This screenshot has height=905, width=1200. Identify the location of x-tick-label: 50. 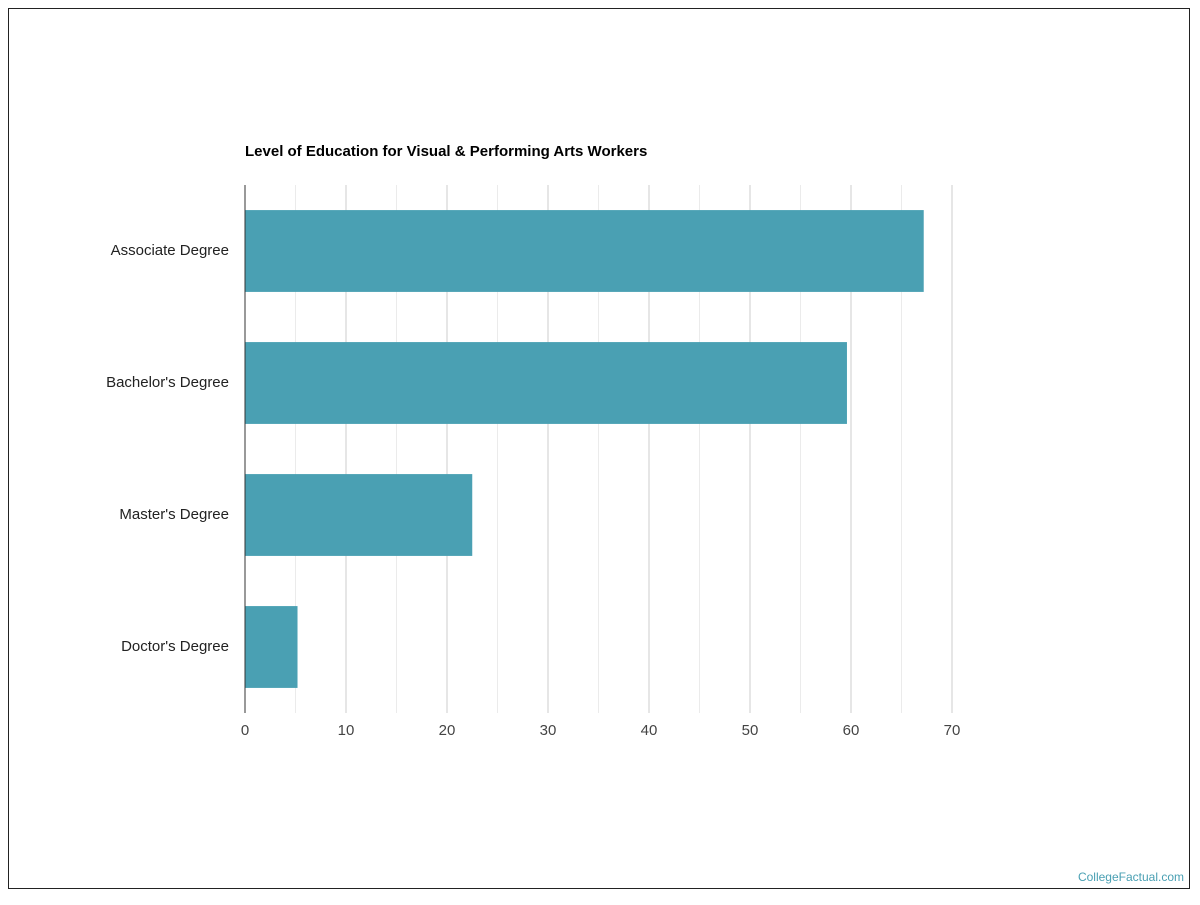
(750, 730).